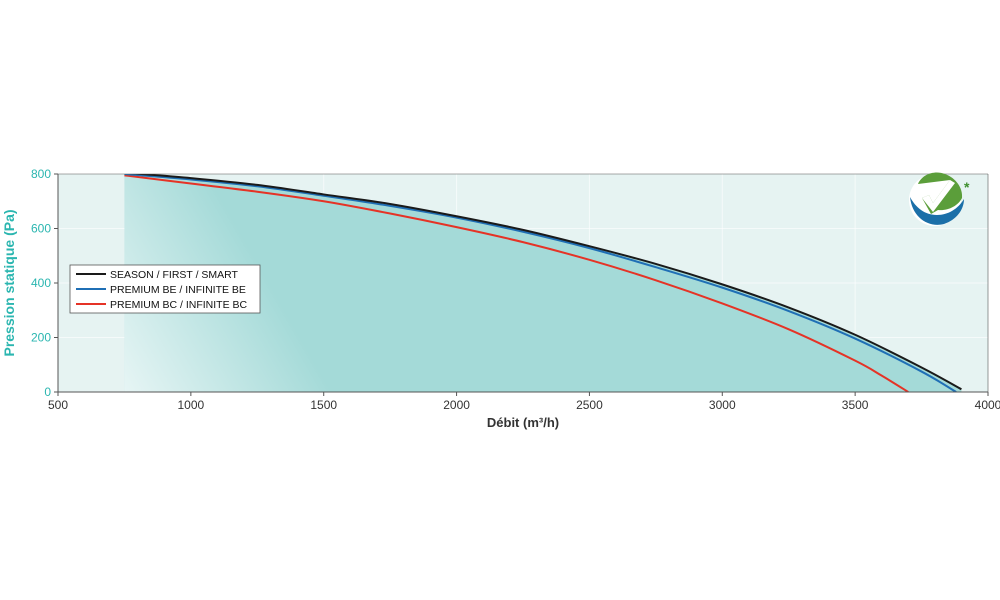  Describe the element at coordinates (855, 405) in the screenshot. I see `x-tick-label: 3500` at that location.